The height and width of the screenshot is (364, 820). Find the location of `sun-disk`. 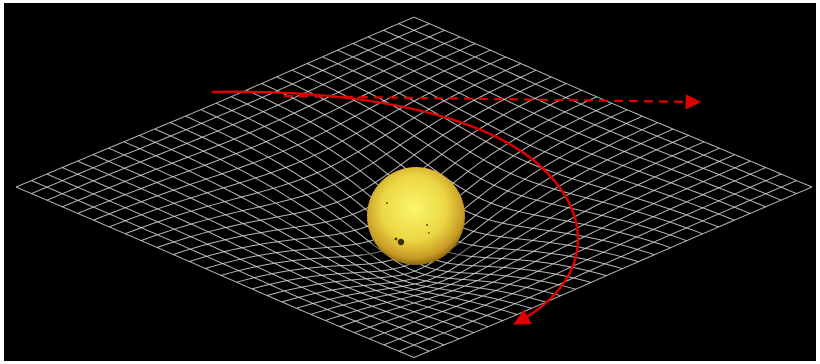

sun-disk is located at coordinates (416, 216).